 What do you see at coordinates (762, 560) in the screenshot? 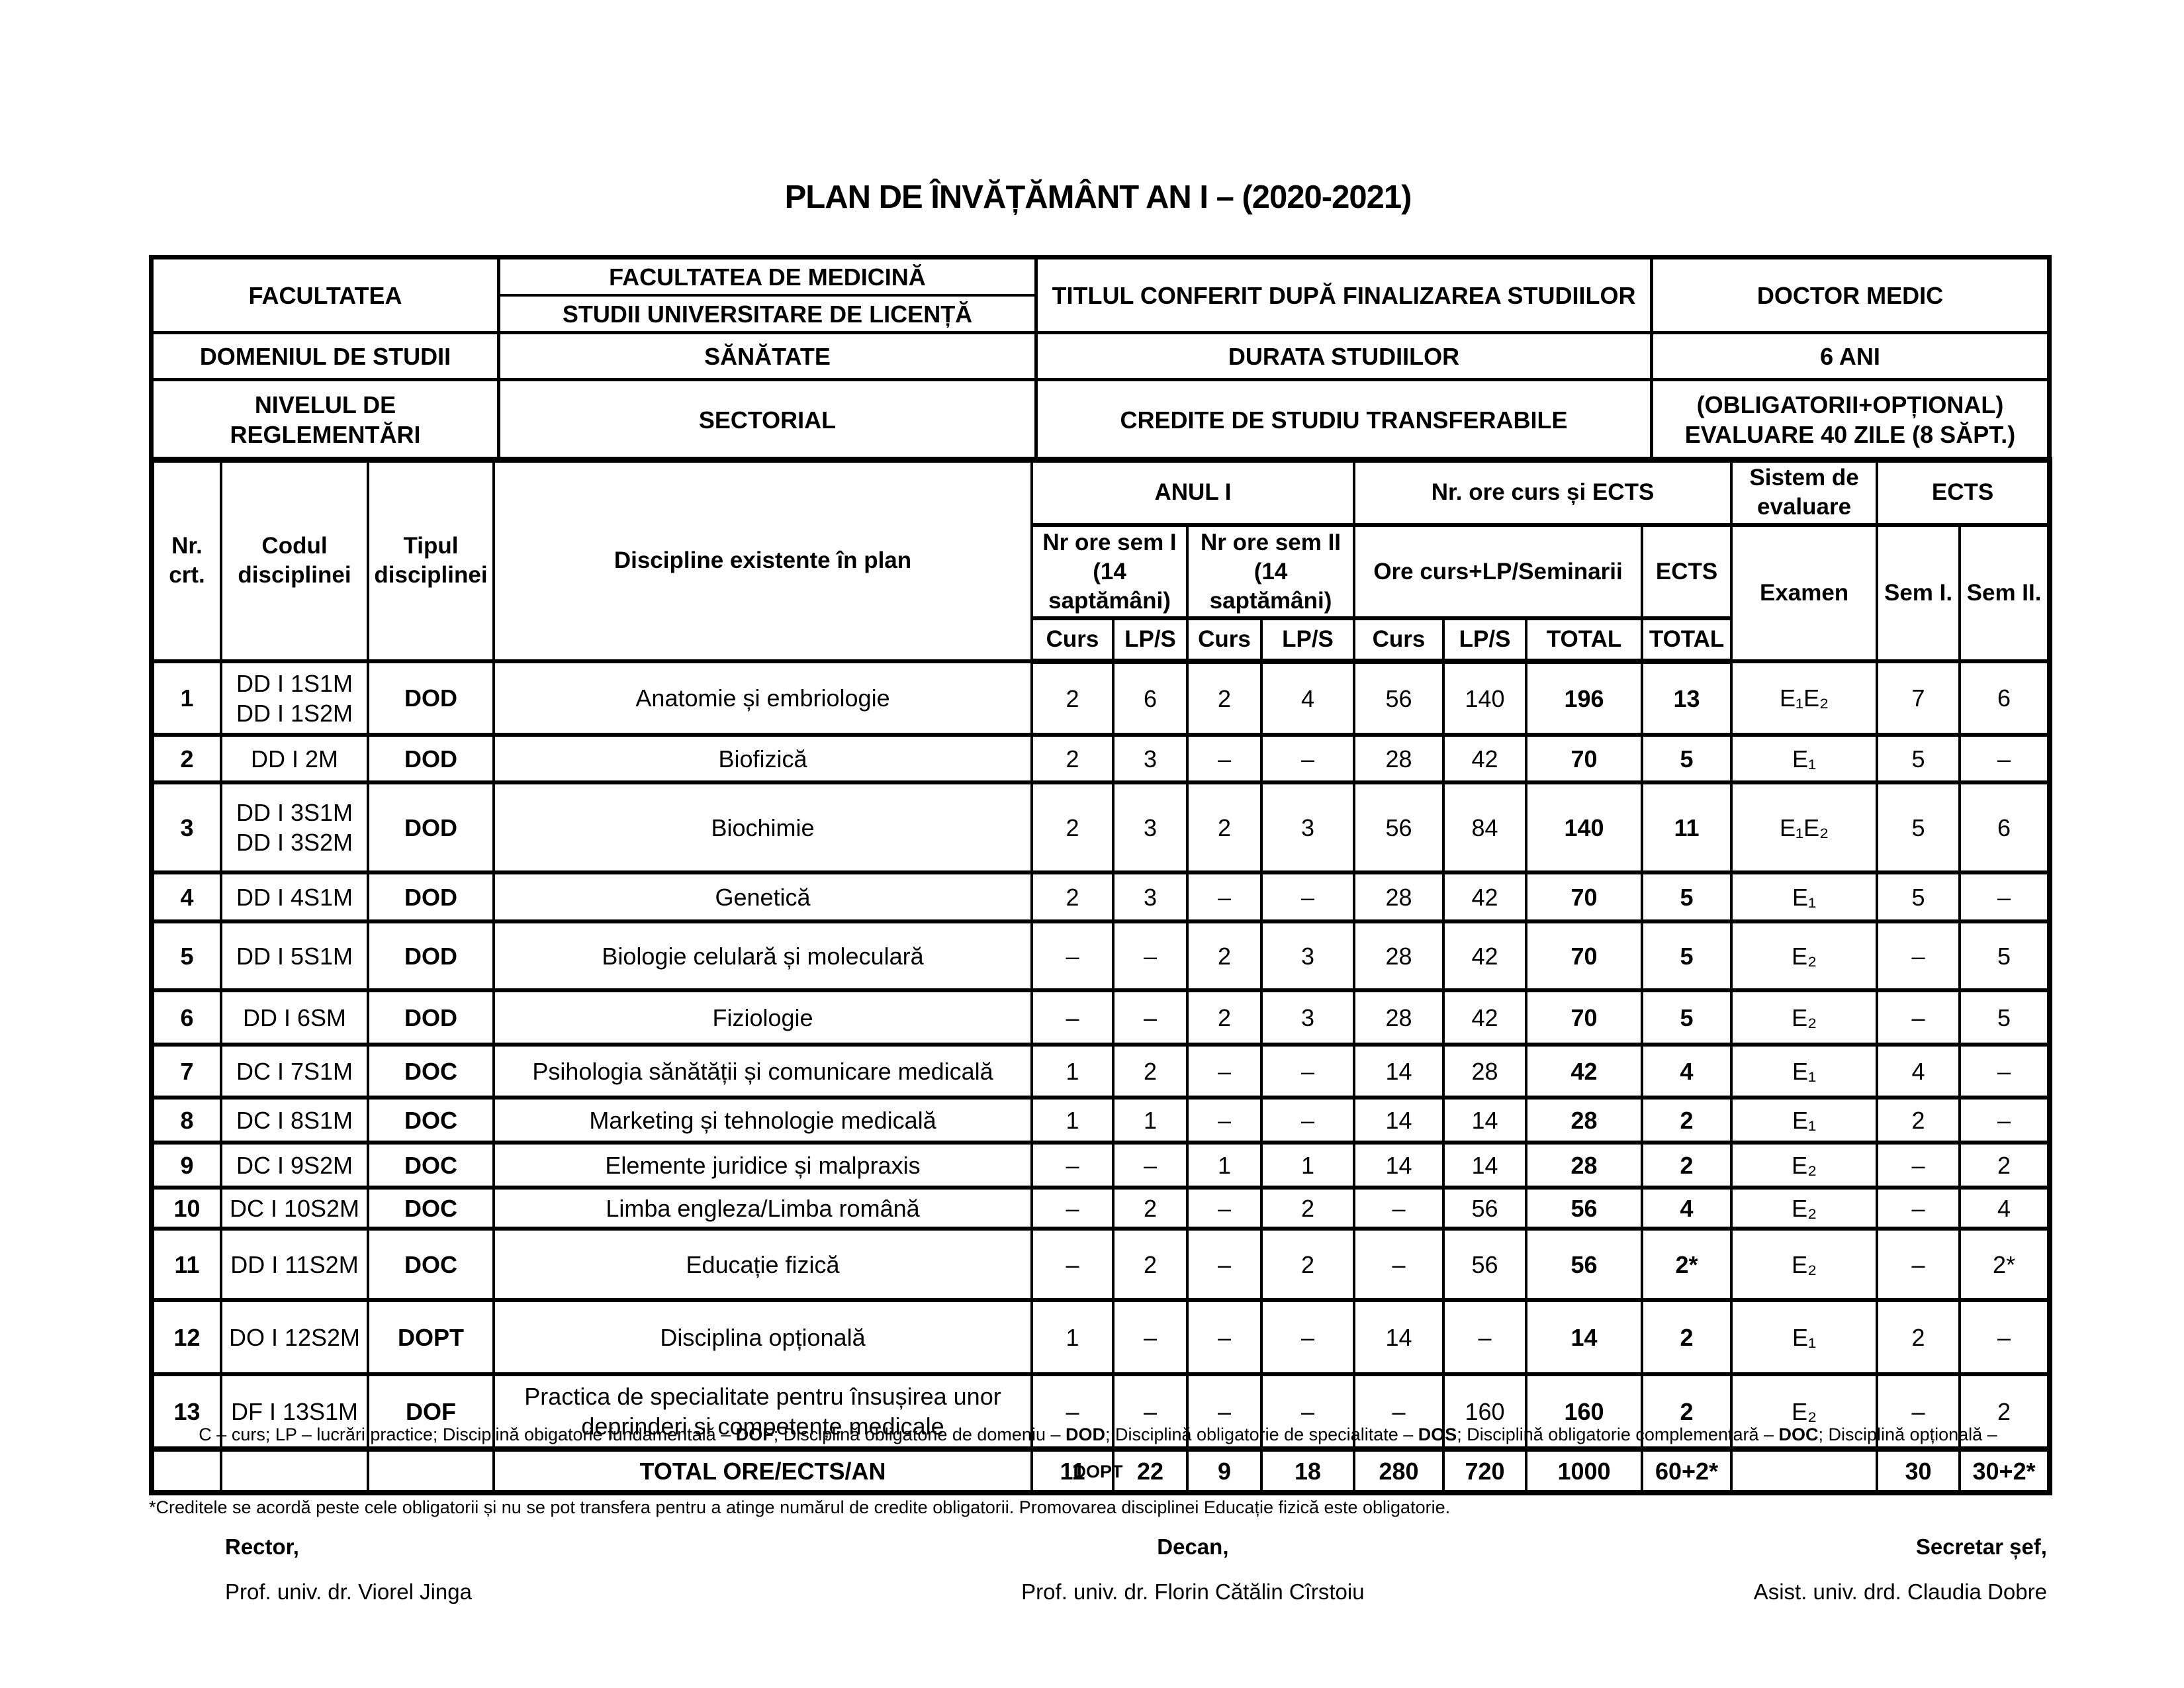
I see `header-course-name: Discipline existente în plan` at bounding box center [762, 560].